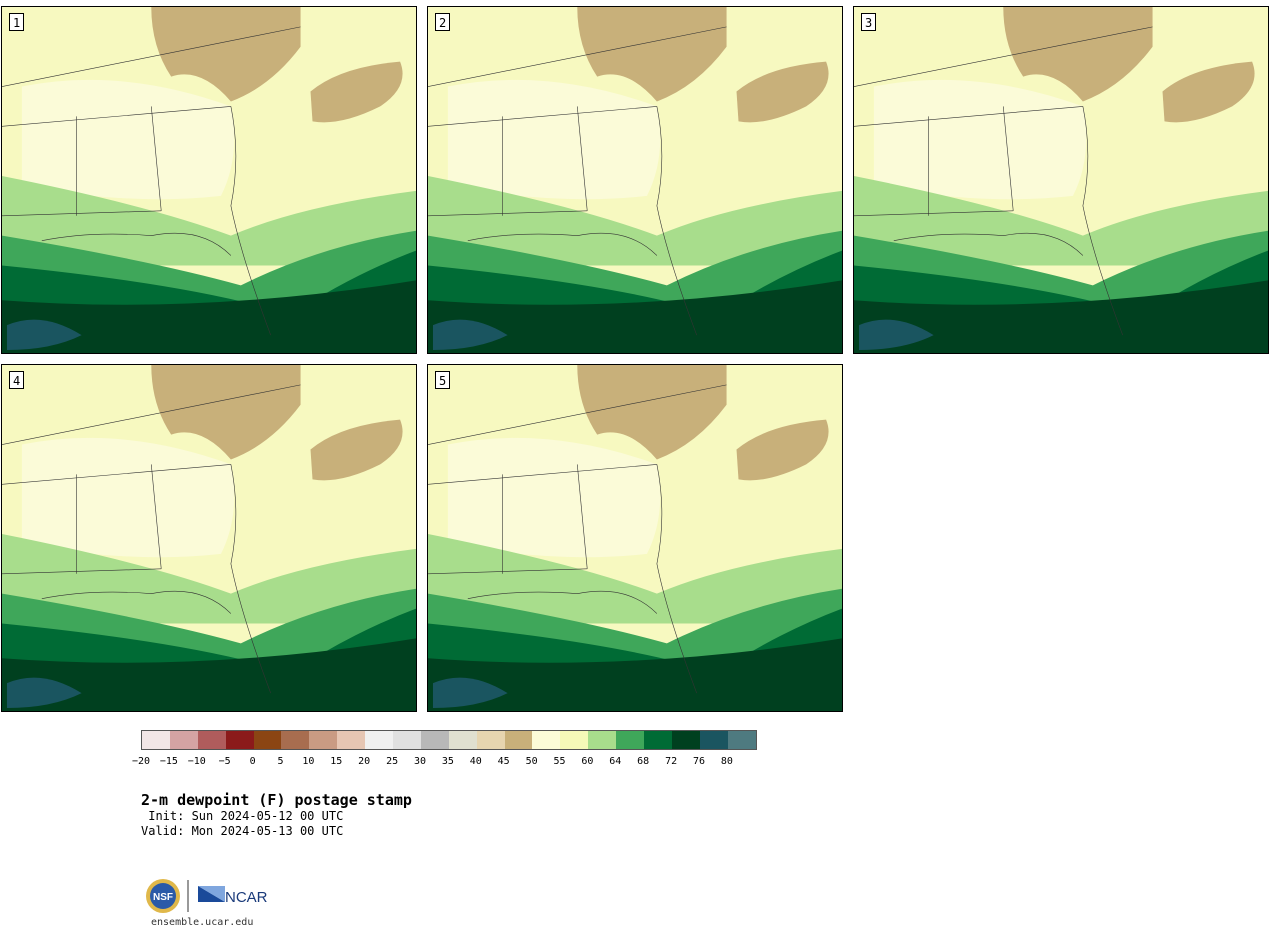 The image size is (1280, 936). What do you see at coordinates (308, 761) in the screenshot?
I see `colorbar-tick-label: 10` at bounding box center [308, 761].